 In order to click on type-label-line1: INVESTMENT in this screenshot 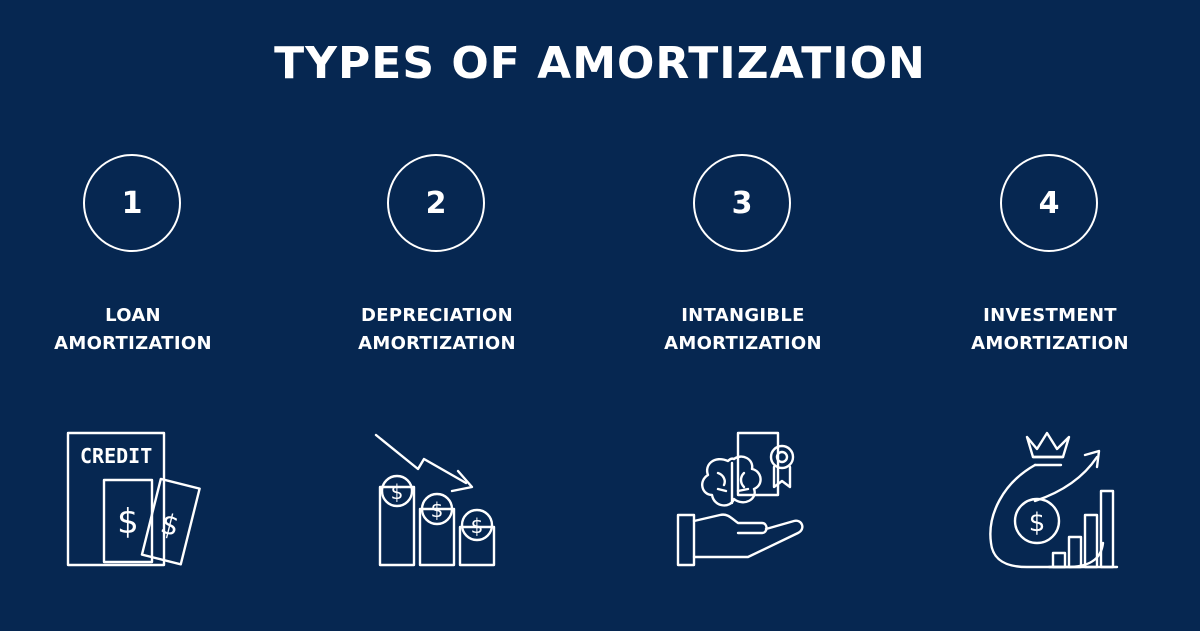, I will do `click(1050, 315)`.